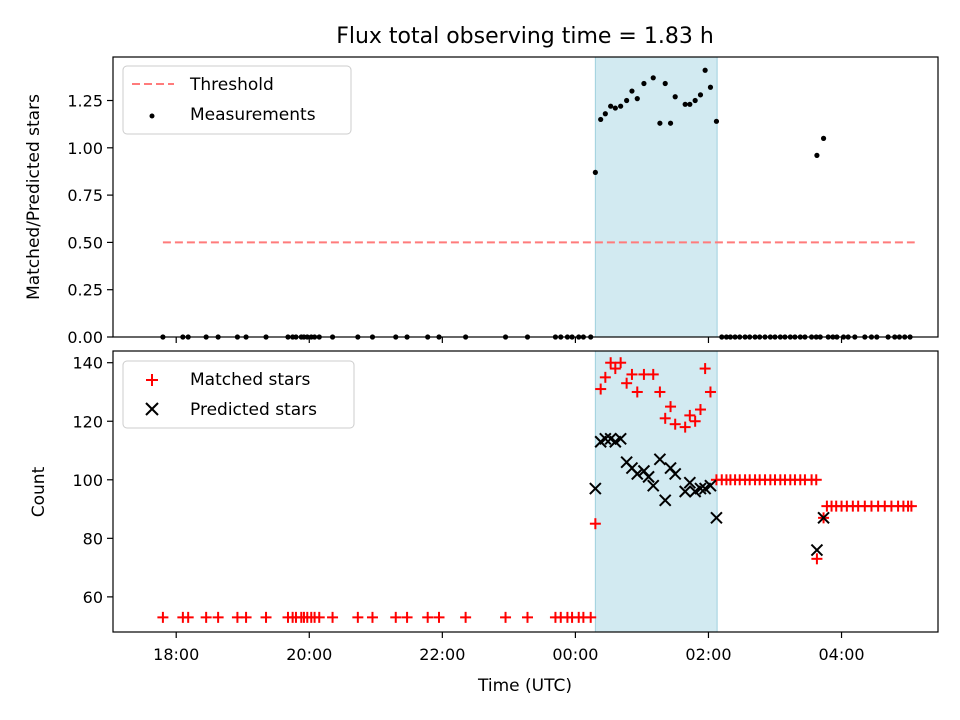 This screenshot has height=720, width=960. Describe the element at coordinates (93, 538) in the screenshot. I see `bottom-y-tick-label: 80` at that location.